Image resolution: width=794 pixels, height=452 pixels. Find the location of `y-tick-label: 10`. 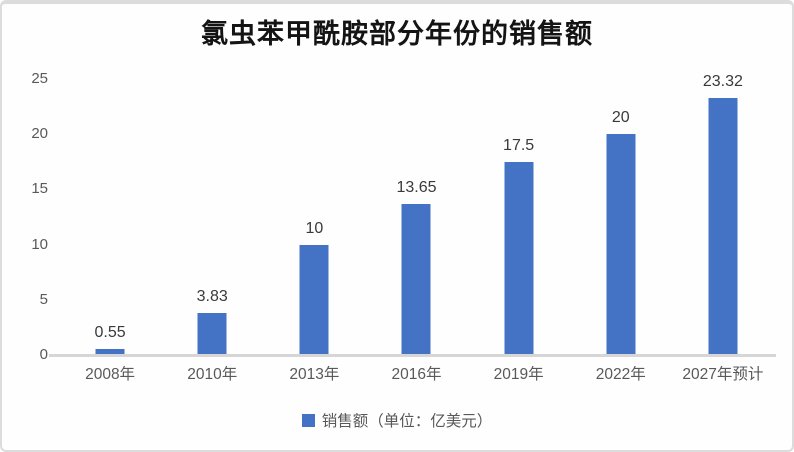

y-tick-label: 10 is located at coordinates (39, 244).